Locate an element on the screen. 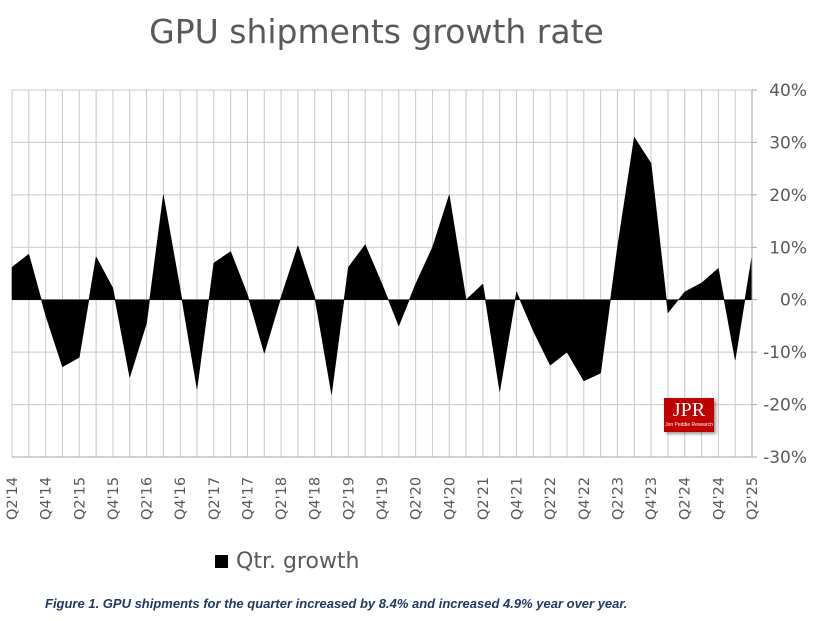 Image resolution: width=823 pixels, height=621 pixels. x-tick-label: Q2'23 is located at coordinates (618, 498).